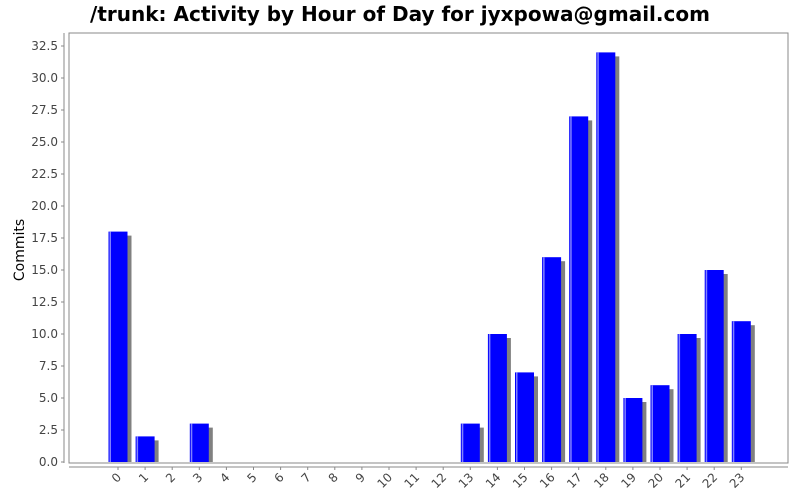 The height and width of the screenshot is (500, 800). Describe the element at coordinates (224, 477) in the screenshot. I see `x-tick-label: 4` at that location.